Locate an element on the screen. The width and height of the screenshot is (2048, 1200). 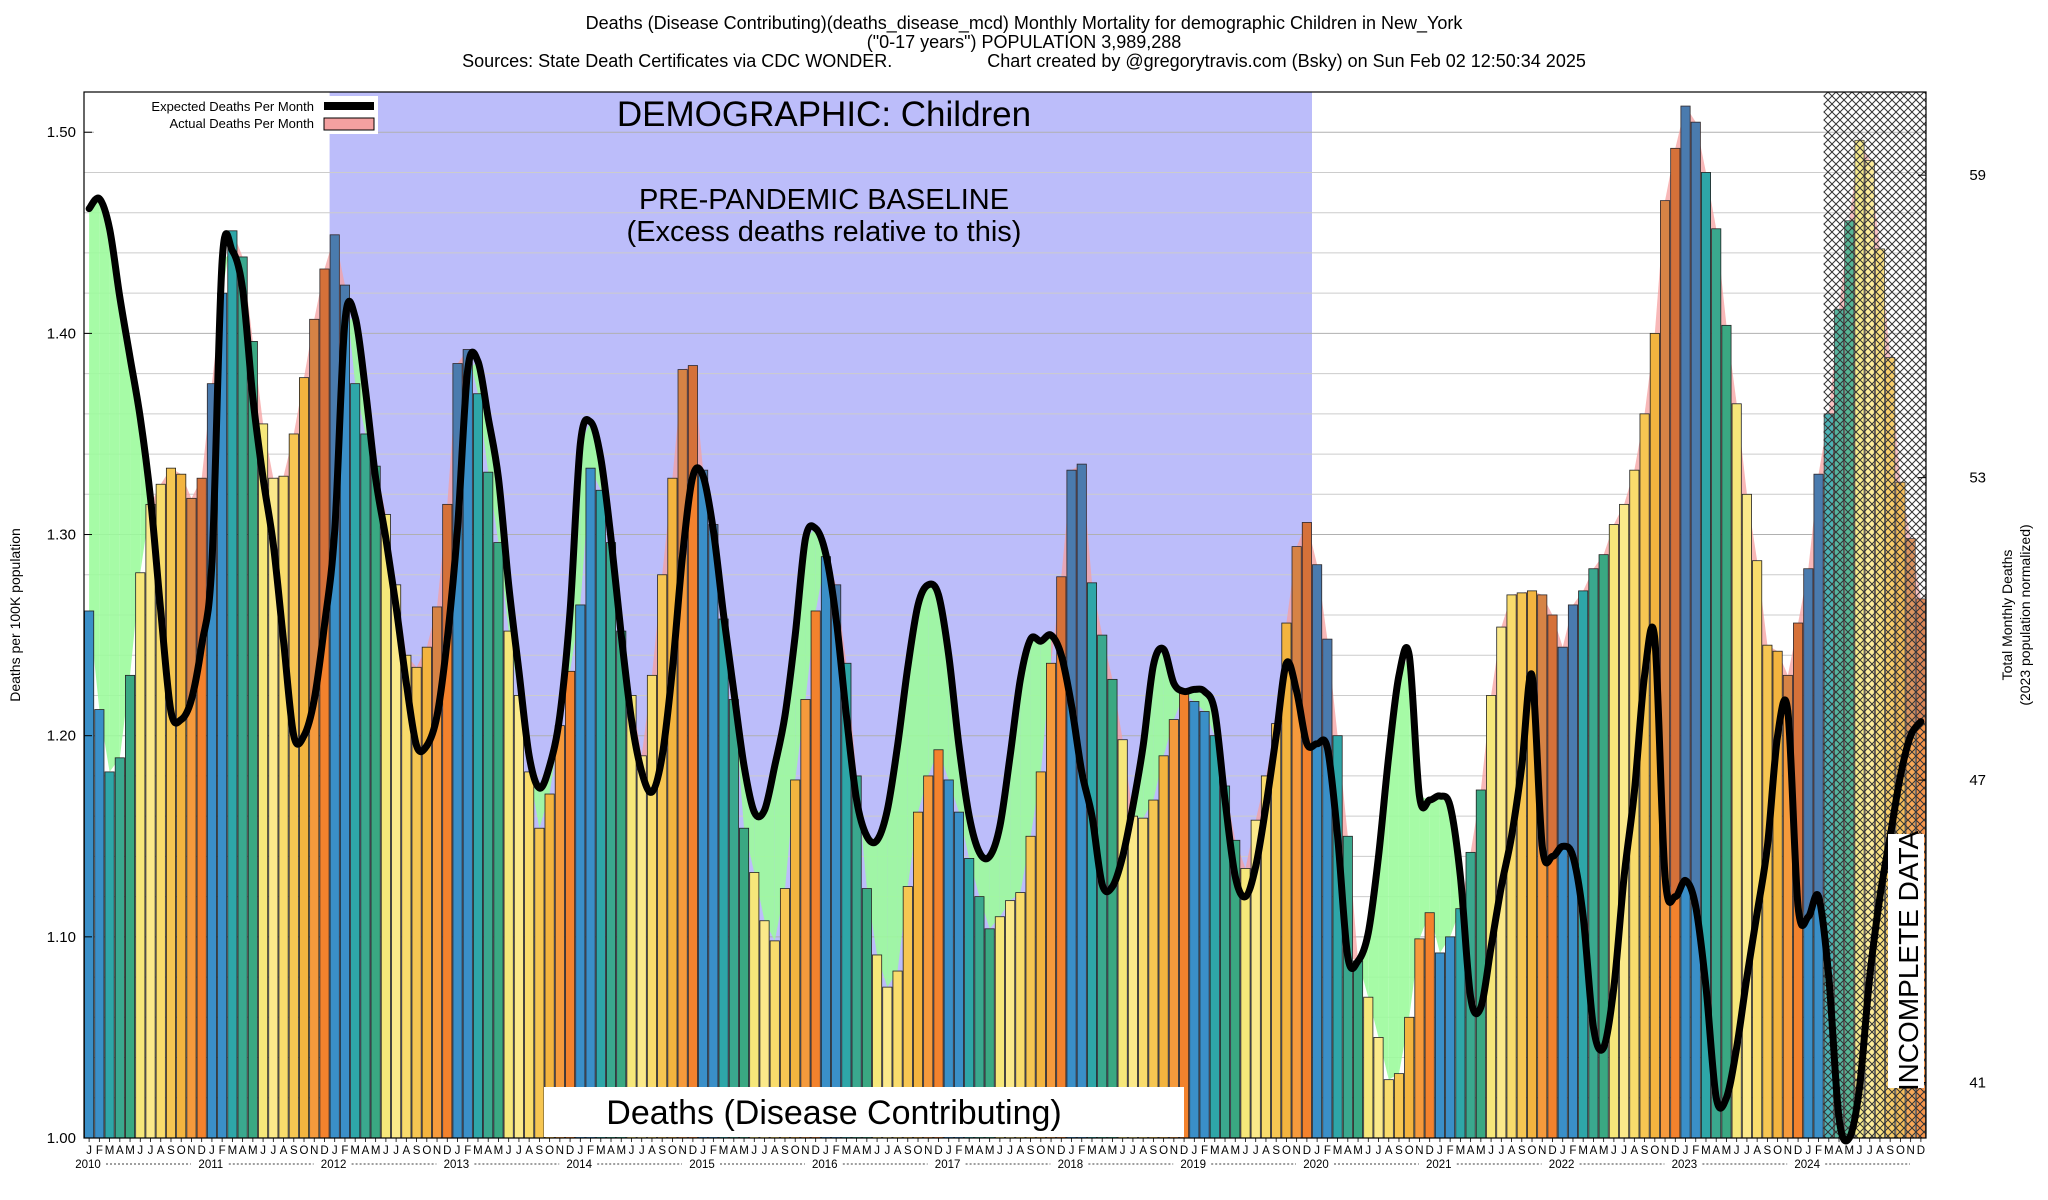
incomplete-label-box is located at coordinates (1906, 961).